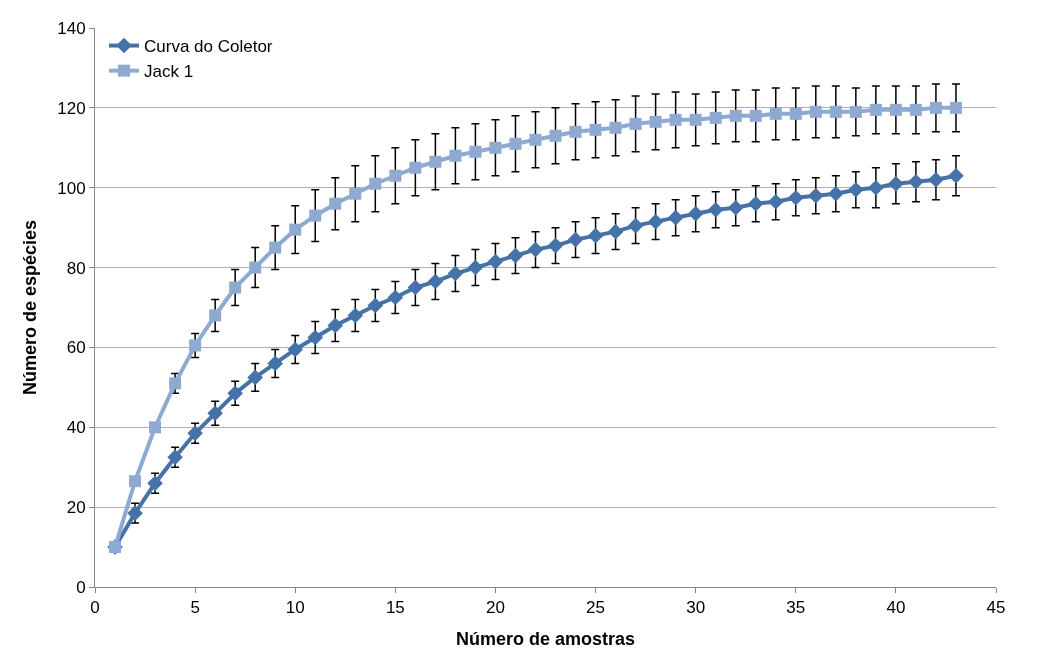  Describe the element at coordinates (76, 428) in the screenshot. I see `y-tick-label: 40` at that location.